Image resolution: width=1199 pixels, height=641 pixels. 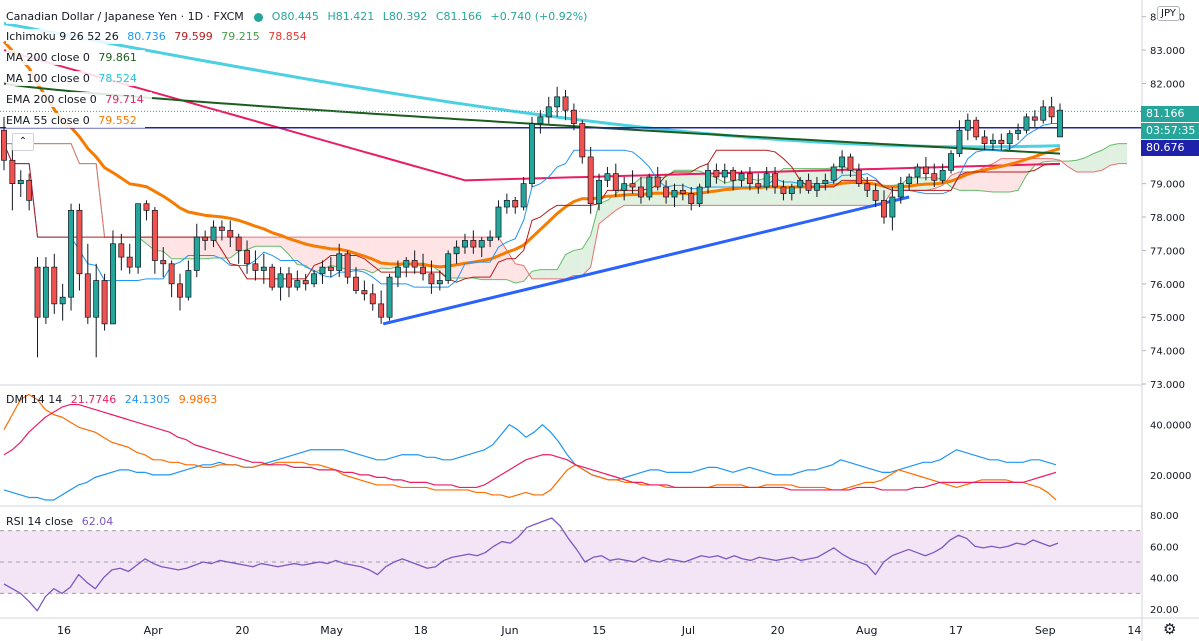 I want to click on time-tick-label: 17, so click(x=956, y=630).